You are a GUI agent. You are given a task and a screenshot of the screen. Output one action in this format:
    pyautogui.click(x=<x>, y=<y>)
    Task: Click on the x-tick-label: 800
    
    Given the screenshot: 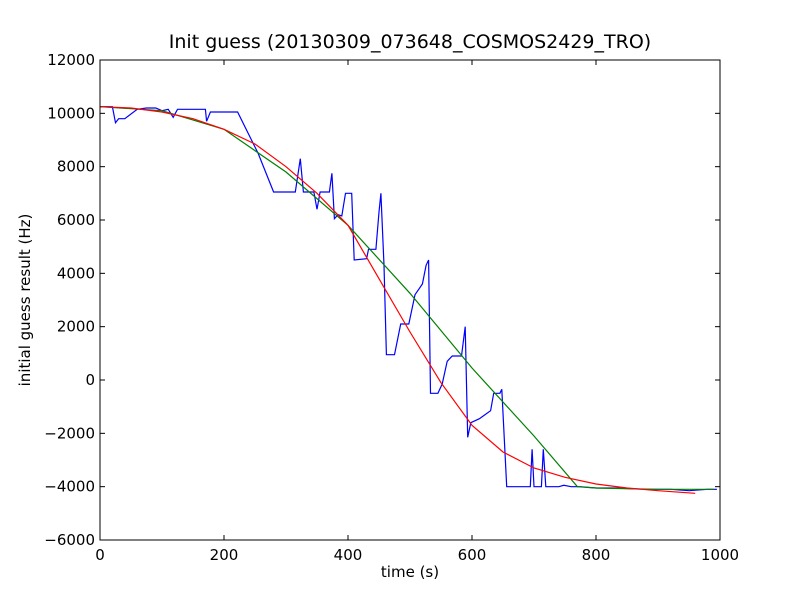 What is the action you would take?
    pyautogui.click(x=596, y=555)
    